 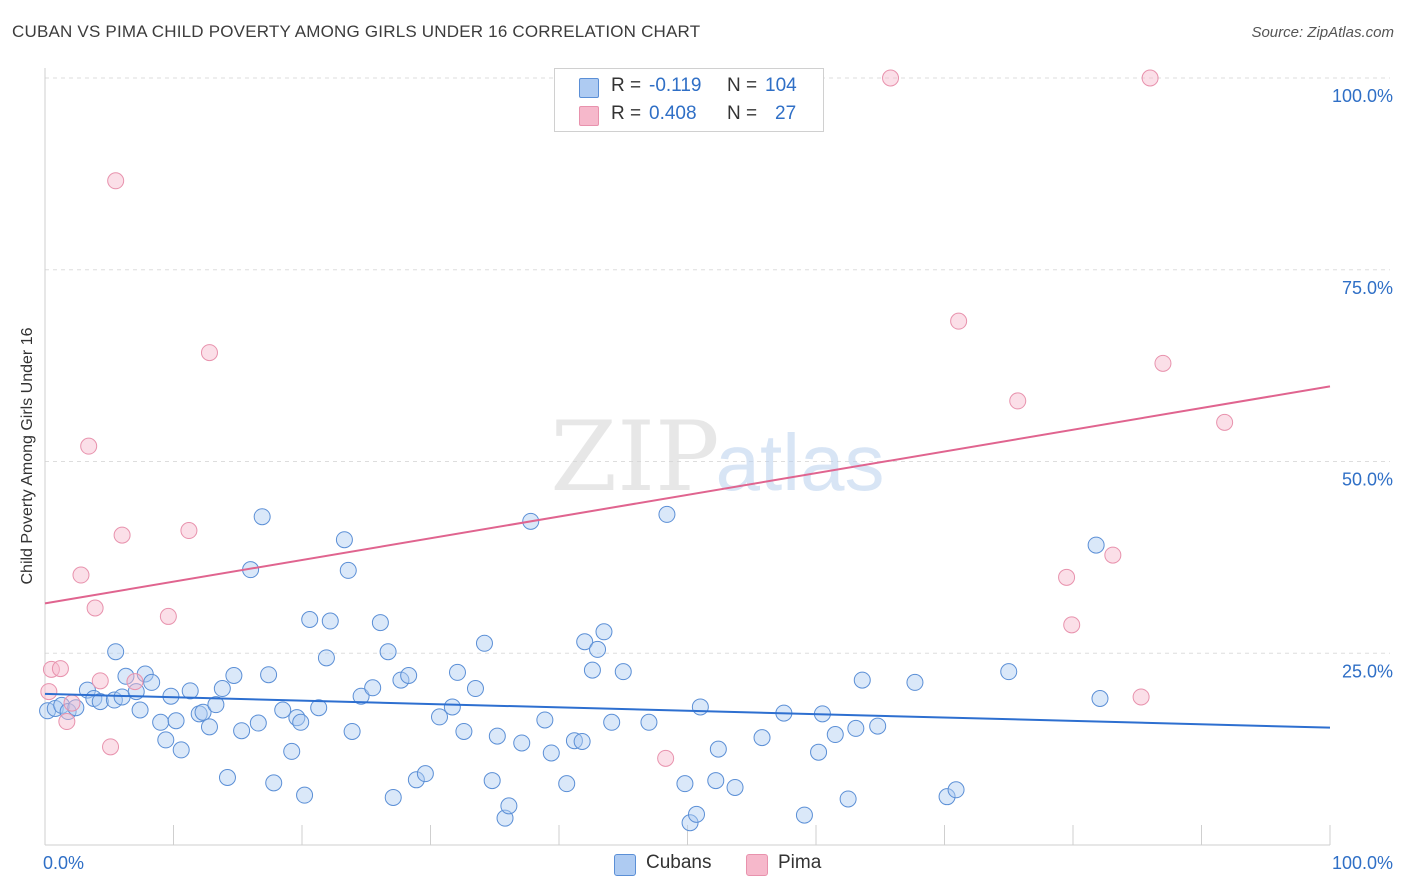 What do you see at coordinates (589, 88) in the screenshot?
I see `cubans-swatch` at bounding box center [589, 88].